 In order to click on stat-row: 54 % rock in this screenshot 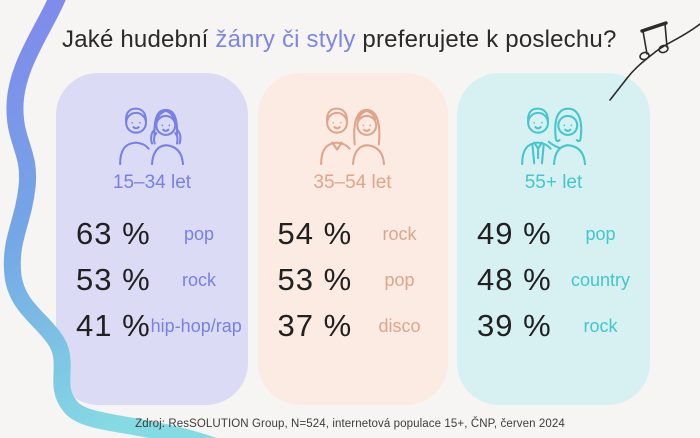, I will do `click(353, 233)`.